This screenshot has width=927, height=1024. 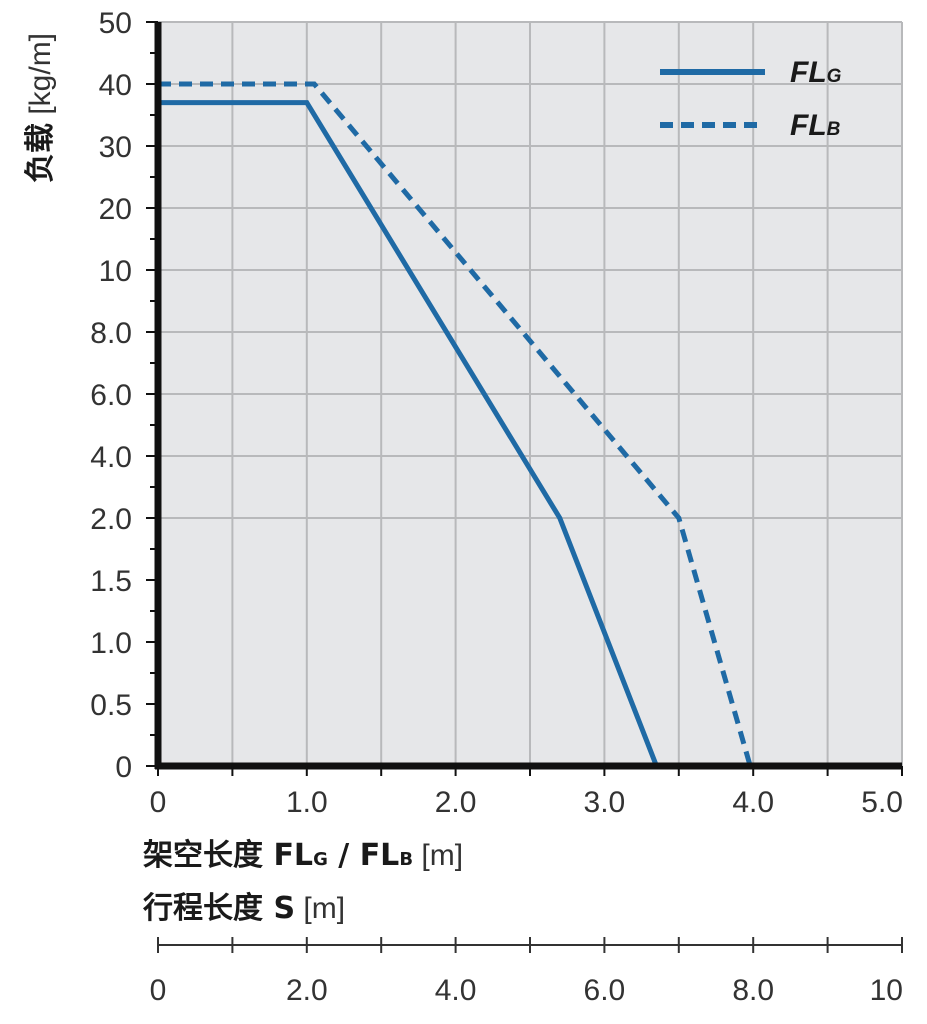 I want to click on legend-label-flb-sub: B, so click(x=834, y=129).